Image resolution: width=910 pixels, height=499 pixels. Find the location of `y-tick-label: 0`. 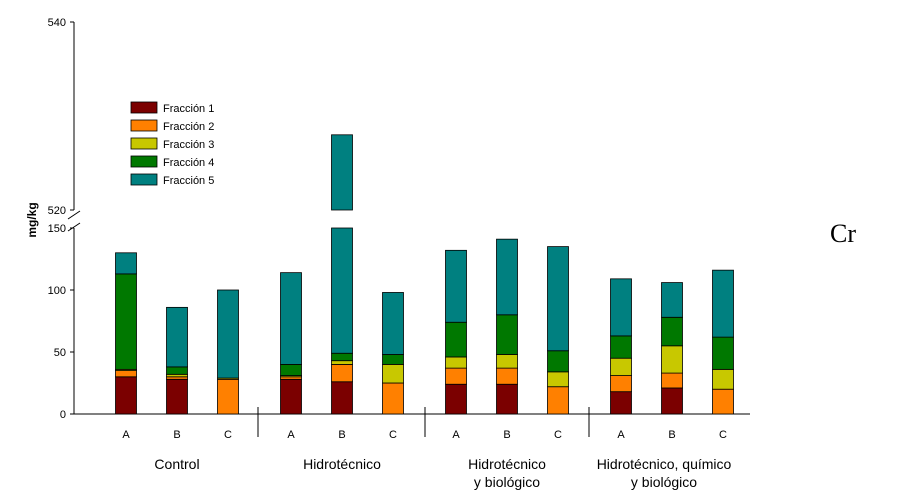

y-tick-label: 0 is located at coordinates (63, 415).